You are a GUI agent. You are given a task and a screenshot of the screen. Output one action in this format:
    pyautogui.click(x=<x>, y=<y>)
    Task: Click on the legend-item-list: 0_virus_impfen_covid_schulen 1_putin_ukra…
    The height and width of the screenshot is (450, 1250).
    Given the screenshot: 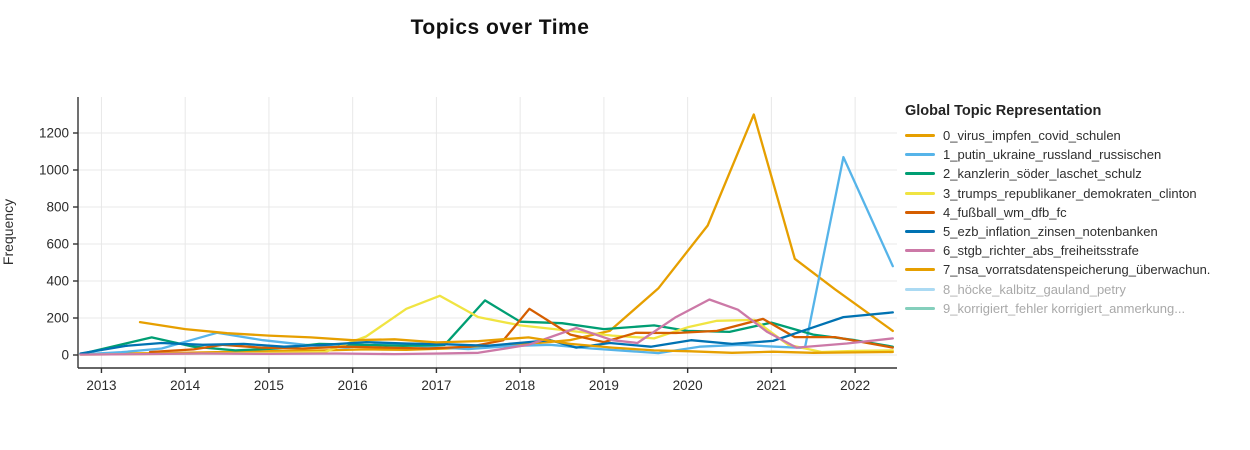 What is the action you would take?
    pyautogui.click(x=1077, y=222)
    